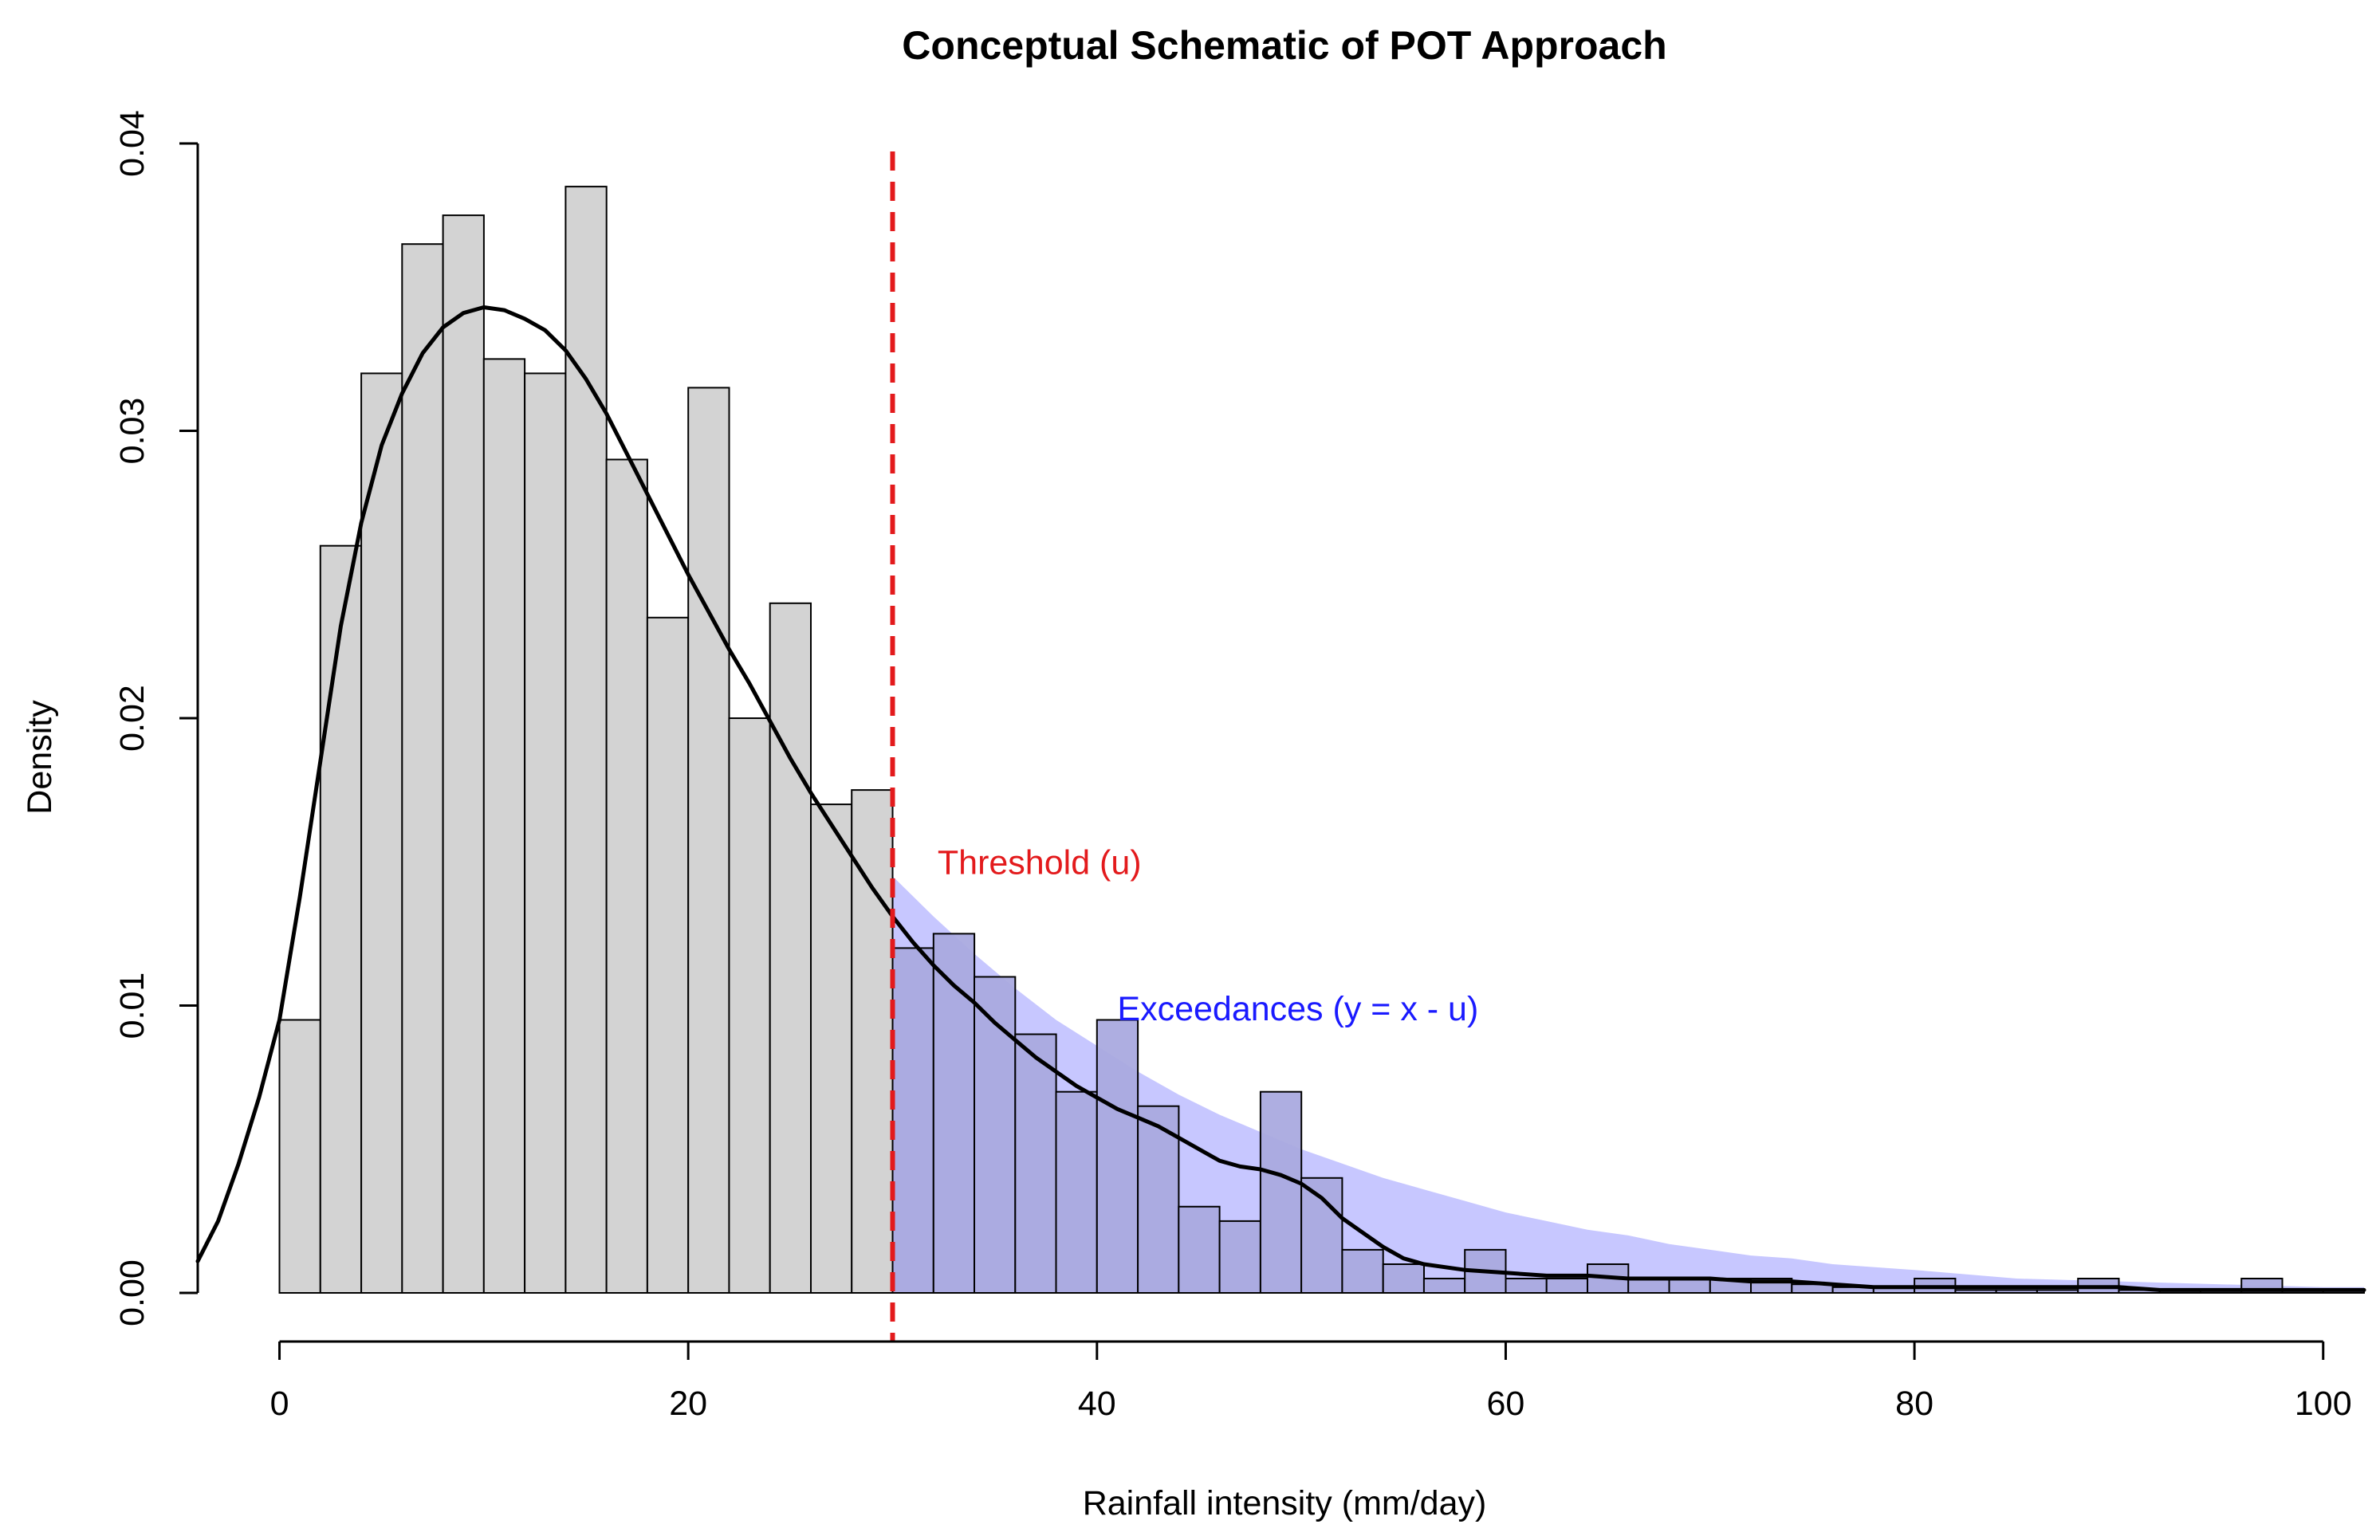  I want to click on y-tick-label: 0.04, so click(132, 143).